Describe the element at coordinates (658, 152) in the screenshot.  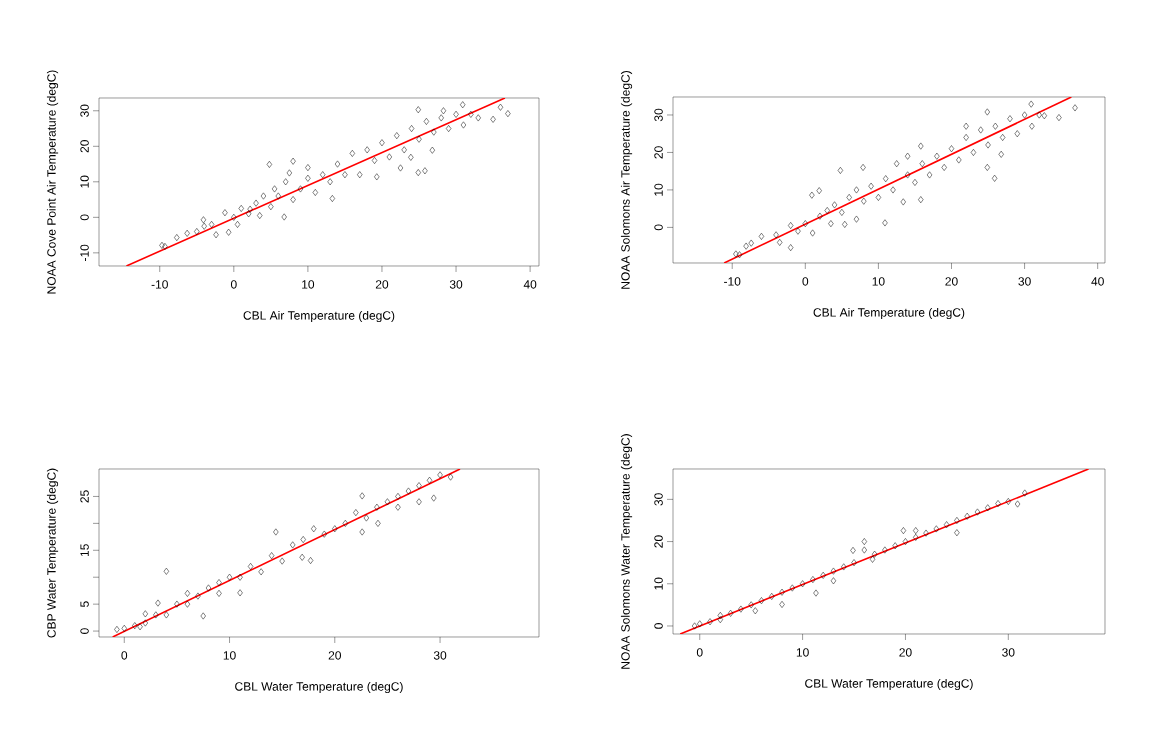
I see `y-tick-label: 20` at that location.